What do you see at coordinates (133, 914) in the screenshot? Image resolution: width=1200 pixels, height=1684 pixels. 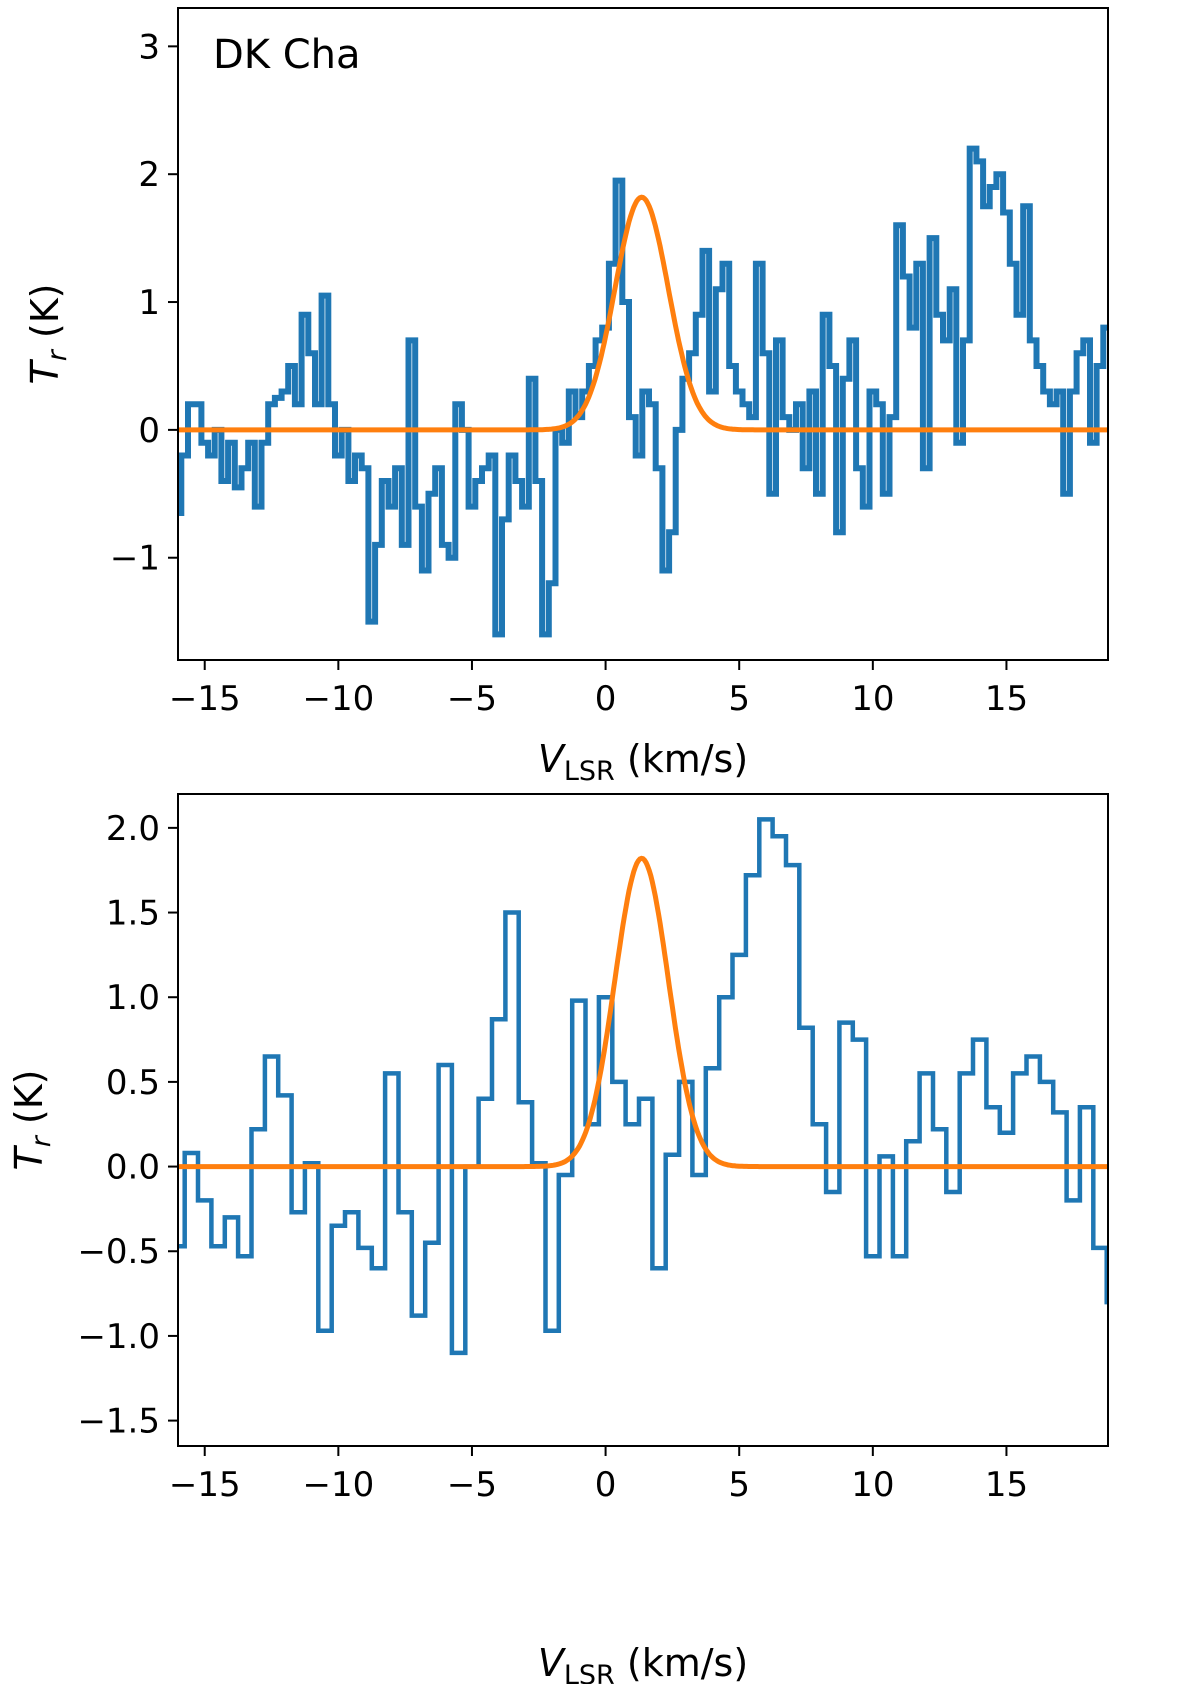 I see `y-tick-label: 1.5` at bounding box center [133, 914].